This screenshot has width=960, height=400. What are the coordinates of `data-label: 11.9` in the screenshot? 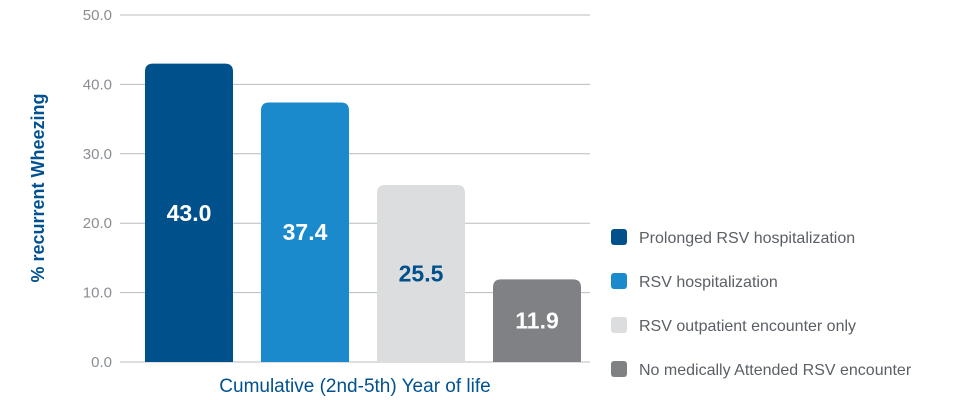 It's located at (537, 321).